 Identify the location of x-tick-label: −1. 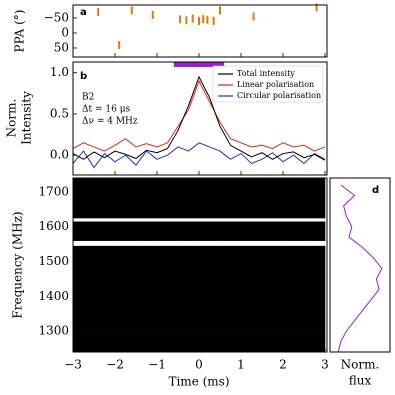
(157, 365).